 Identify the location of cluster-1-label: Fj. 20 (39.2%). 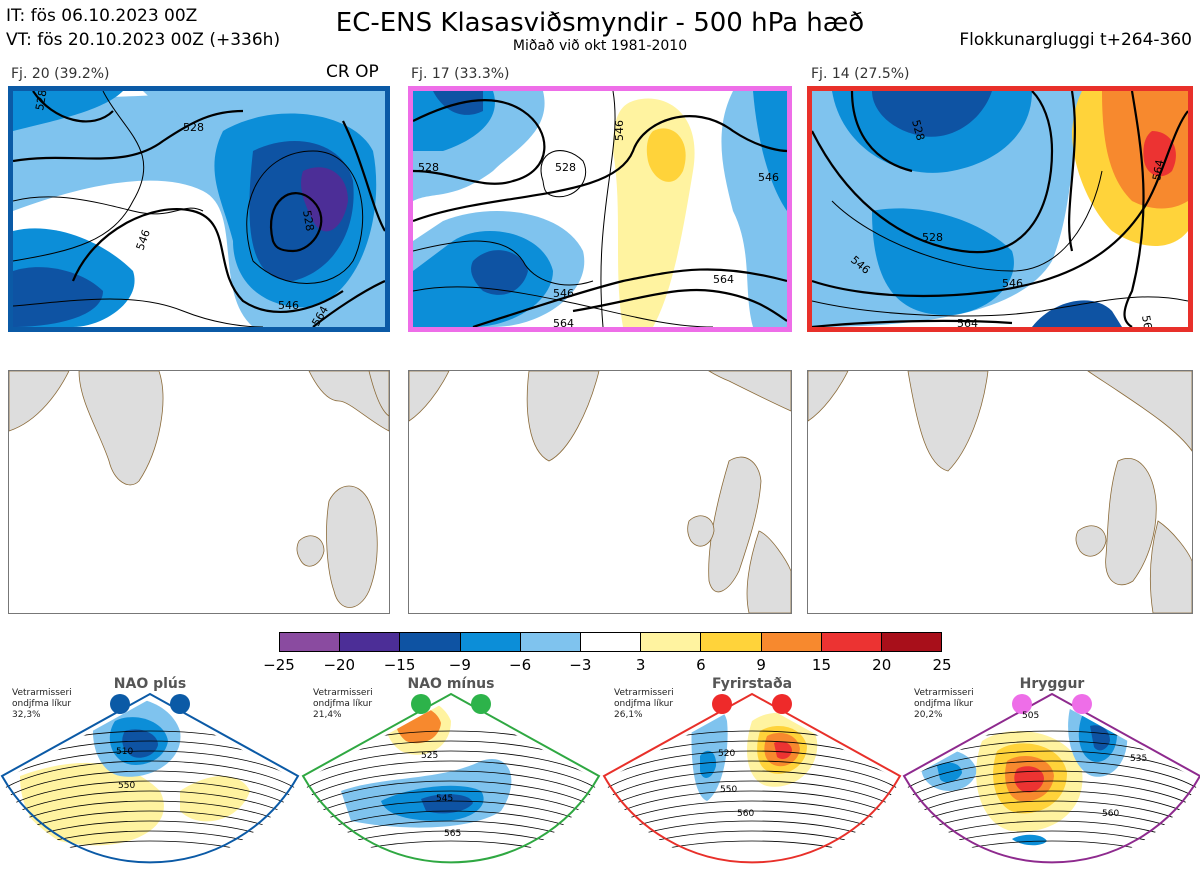
(60, 74).